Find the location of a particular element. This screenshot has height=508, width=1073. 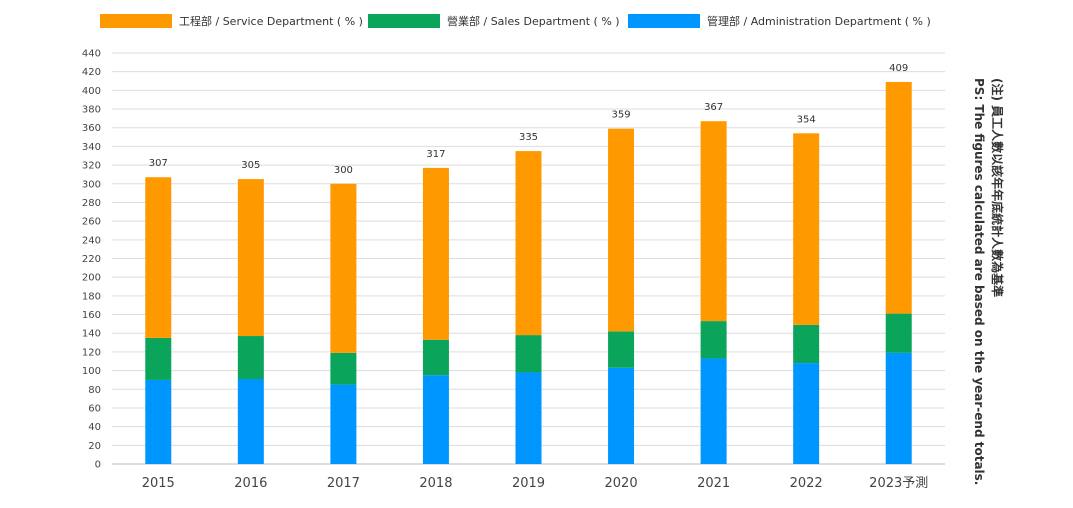

y-tick-label: 100 is located at coordinates (91, 371).